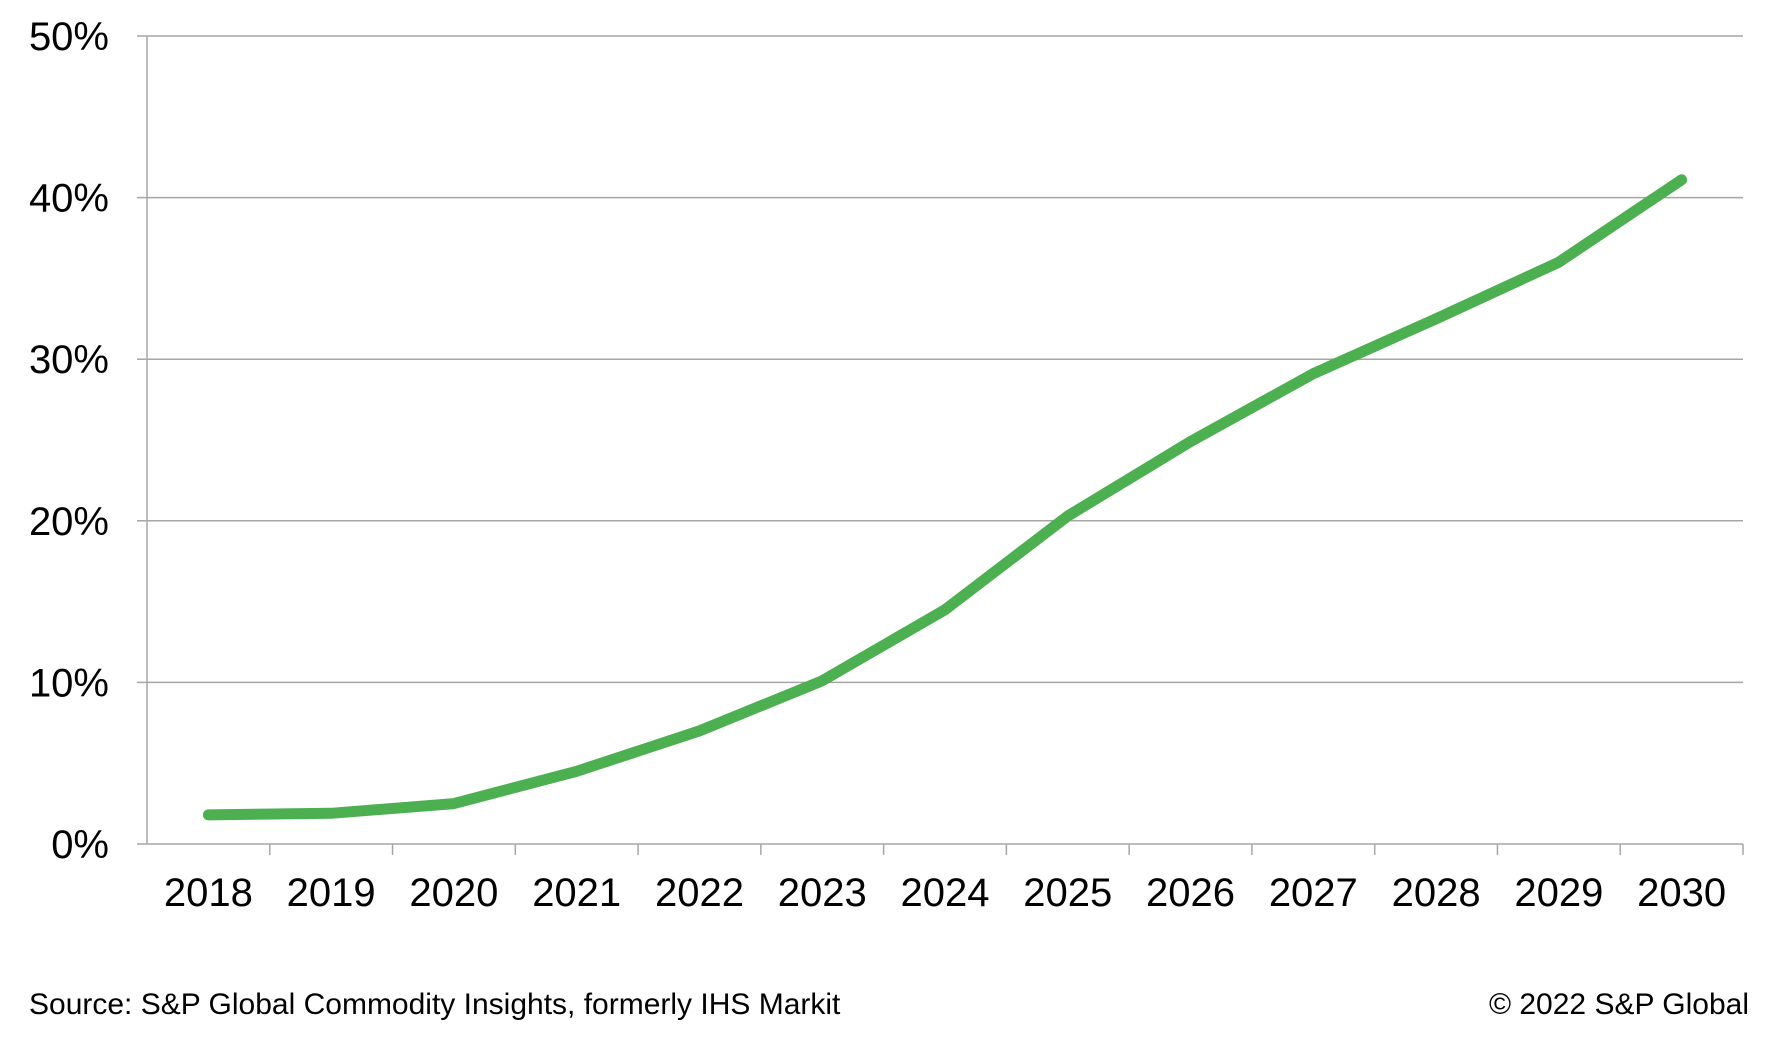  I want to click on y-tick-label-10: 10%, so click(69, 683).